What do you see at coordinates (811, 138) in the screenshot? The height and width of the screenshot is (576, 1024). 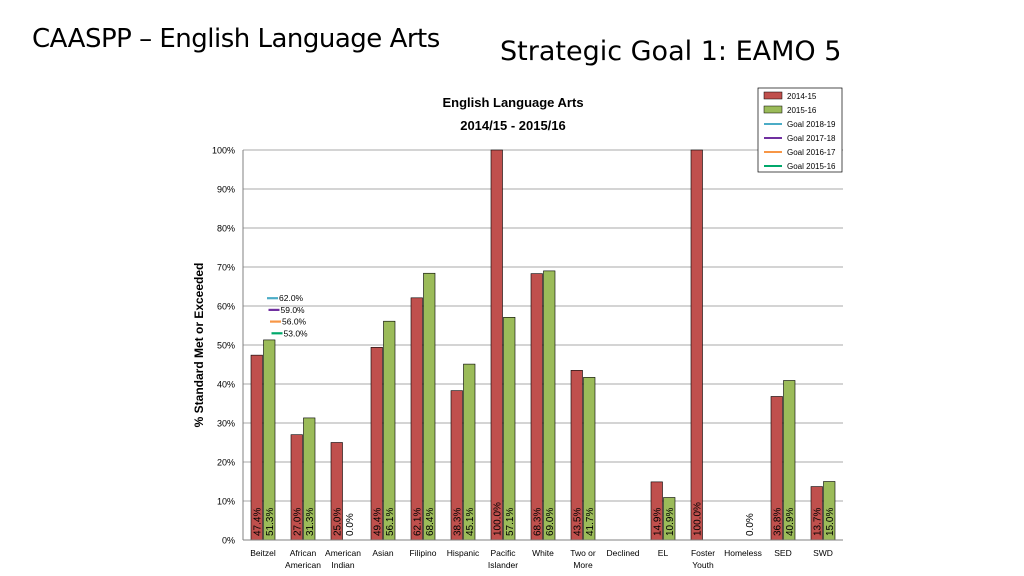 I see `legend-entry-label: Goal 2017-18` at bounding box center [811, 138].